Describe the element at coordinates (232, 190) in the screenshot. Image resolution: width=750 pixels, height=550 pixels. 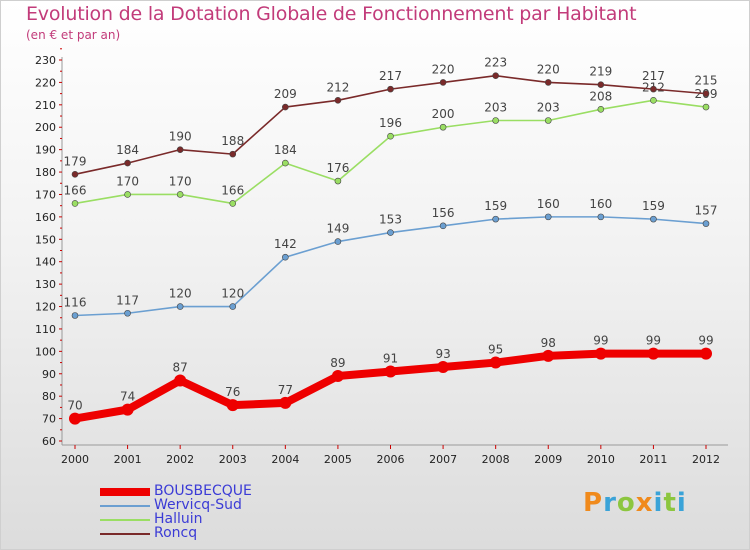
I see `data-label-halluin: 166` at that location.